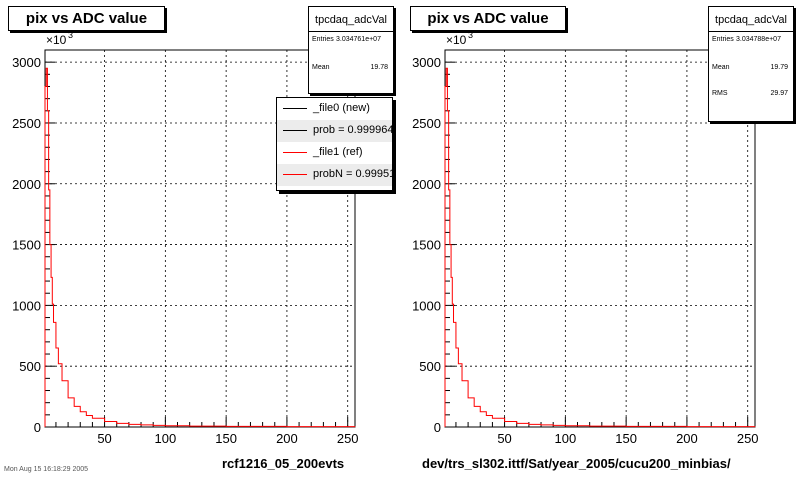 Image resolution: width=800 pixels, height=480 pixels. I want to click on right-stats-mean-label: Mean, so click(721, 67).